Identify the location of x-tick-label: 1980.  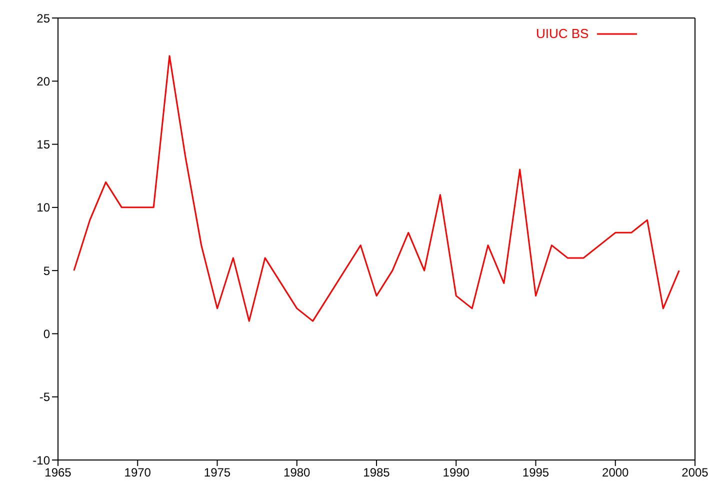
(297, 473).